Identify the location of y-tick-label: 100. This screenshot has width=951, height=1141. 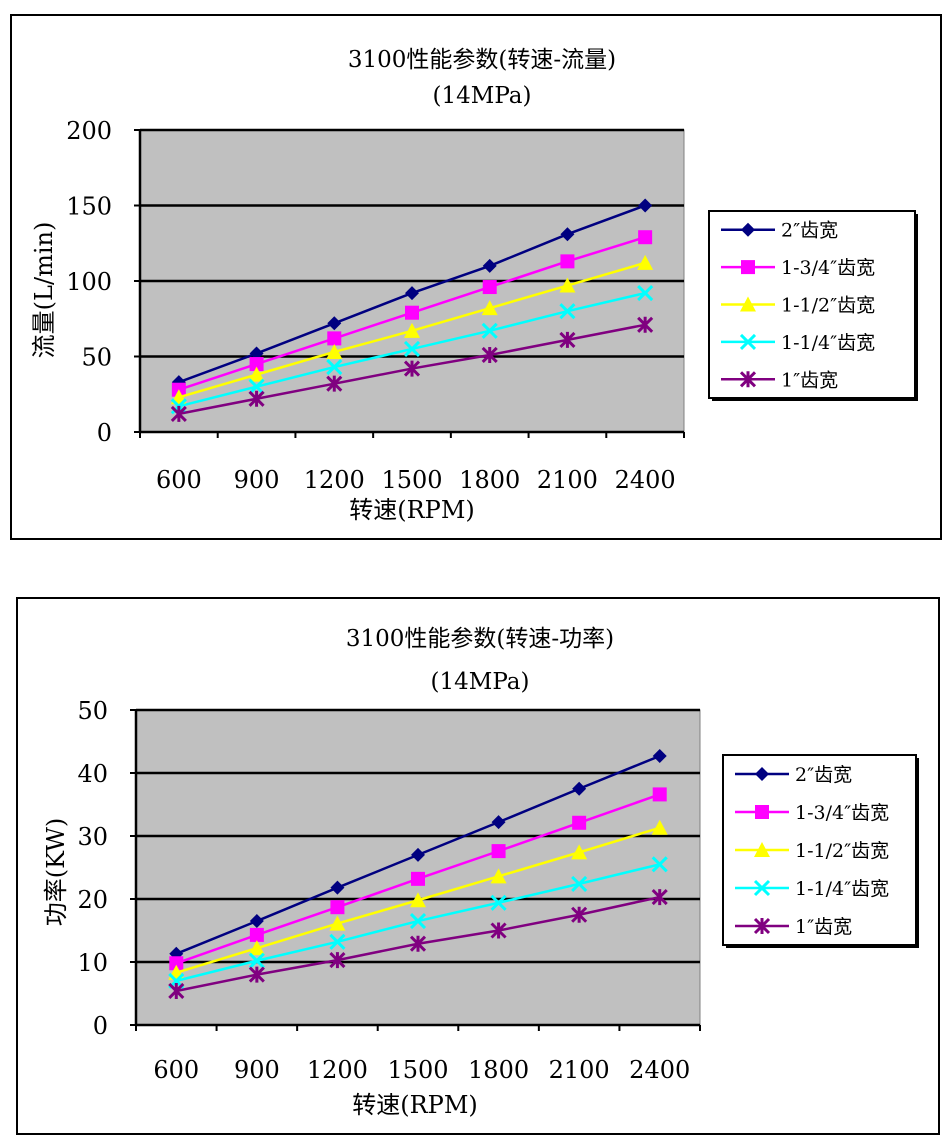
(89, 282).